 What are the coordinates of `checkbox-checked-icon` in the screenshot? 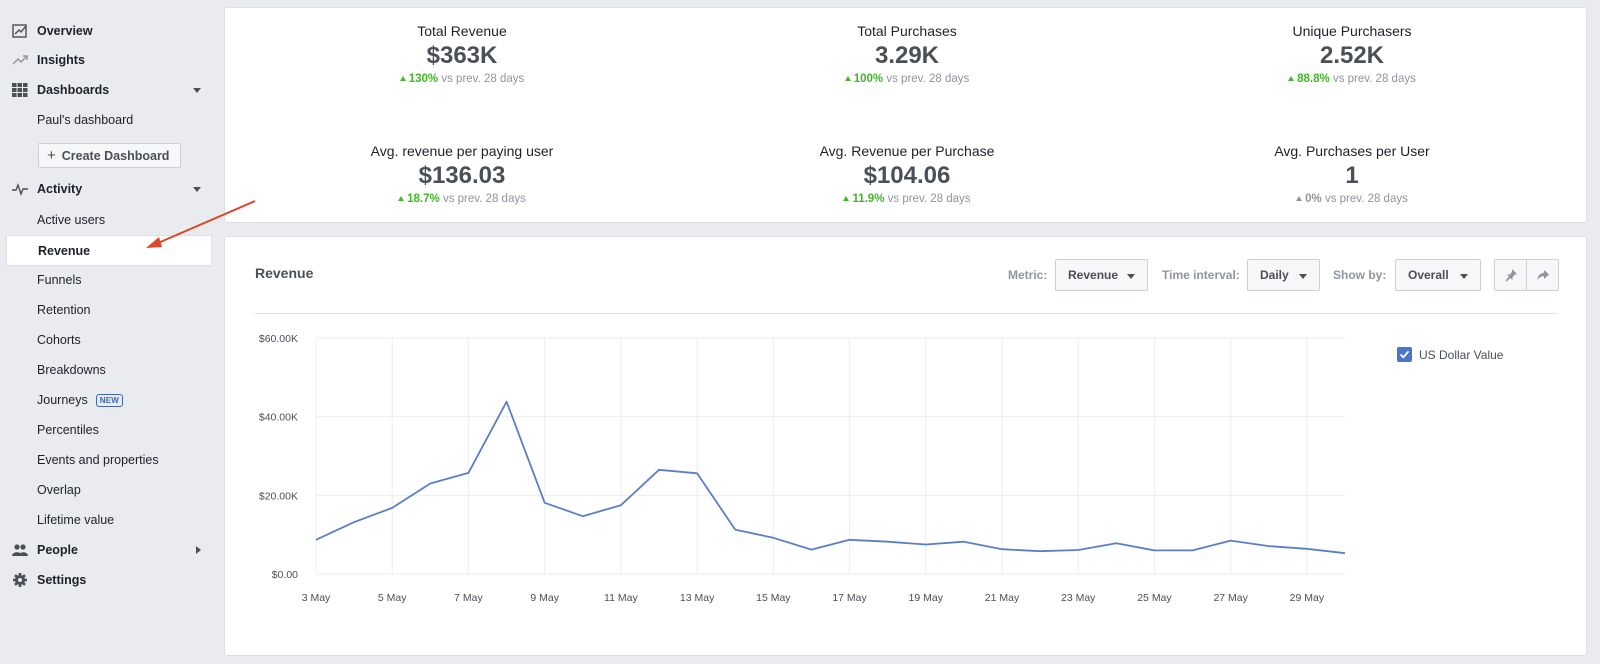 It's located at (1404, 354).